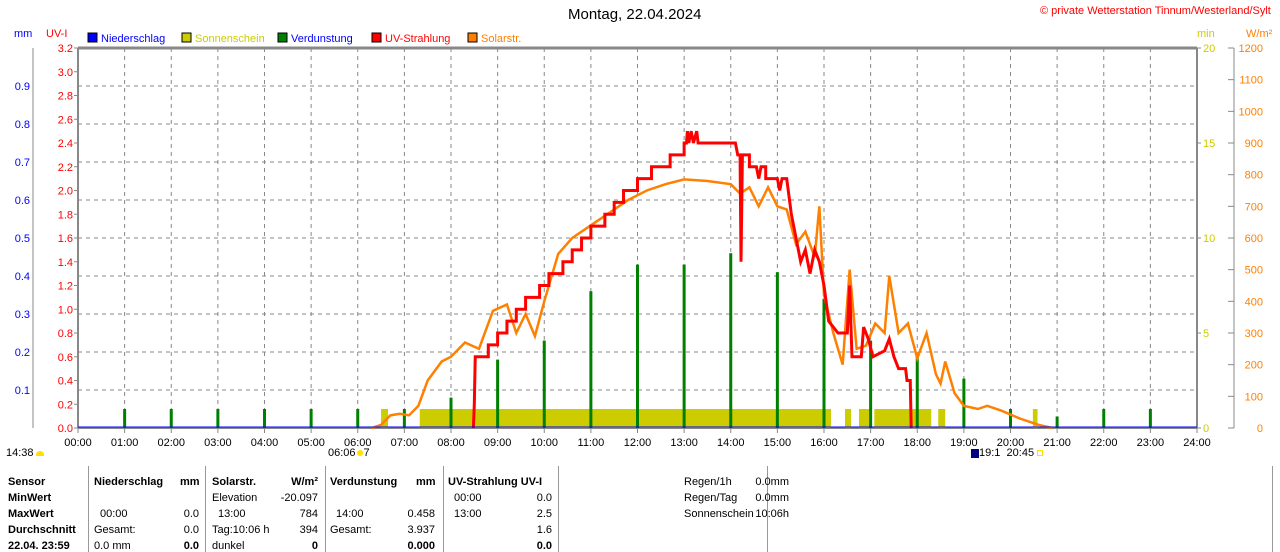 Image resolution: width=1280 pixels, height=552 pixels. Describe the element at coordinates (638, 443) in the screenshot. I see `x-tick-label: 12:00` at that location.